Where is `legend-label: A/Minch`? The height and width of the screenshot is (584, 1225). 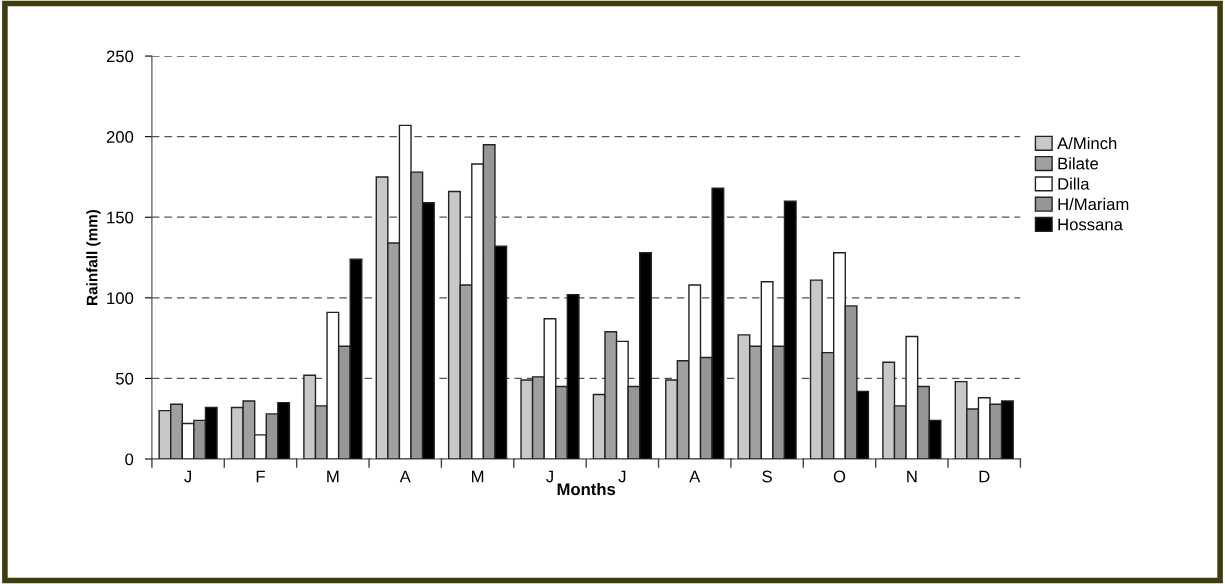 legend-label: A/Minch is located at coordinates (1087, 143).